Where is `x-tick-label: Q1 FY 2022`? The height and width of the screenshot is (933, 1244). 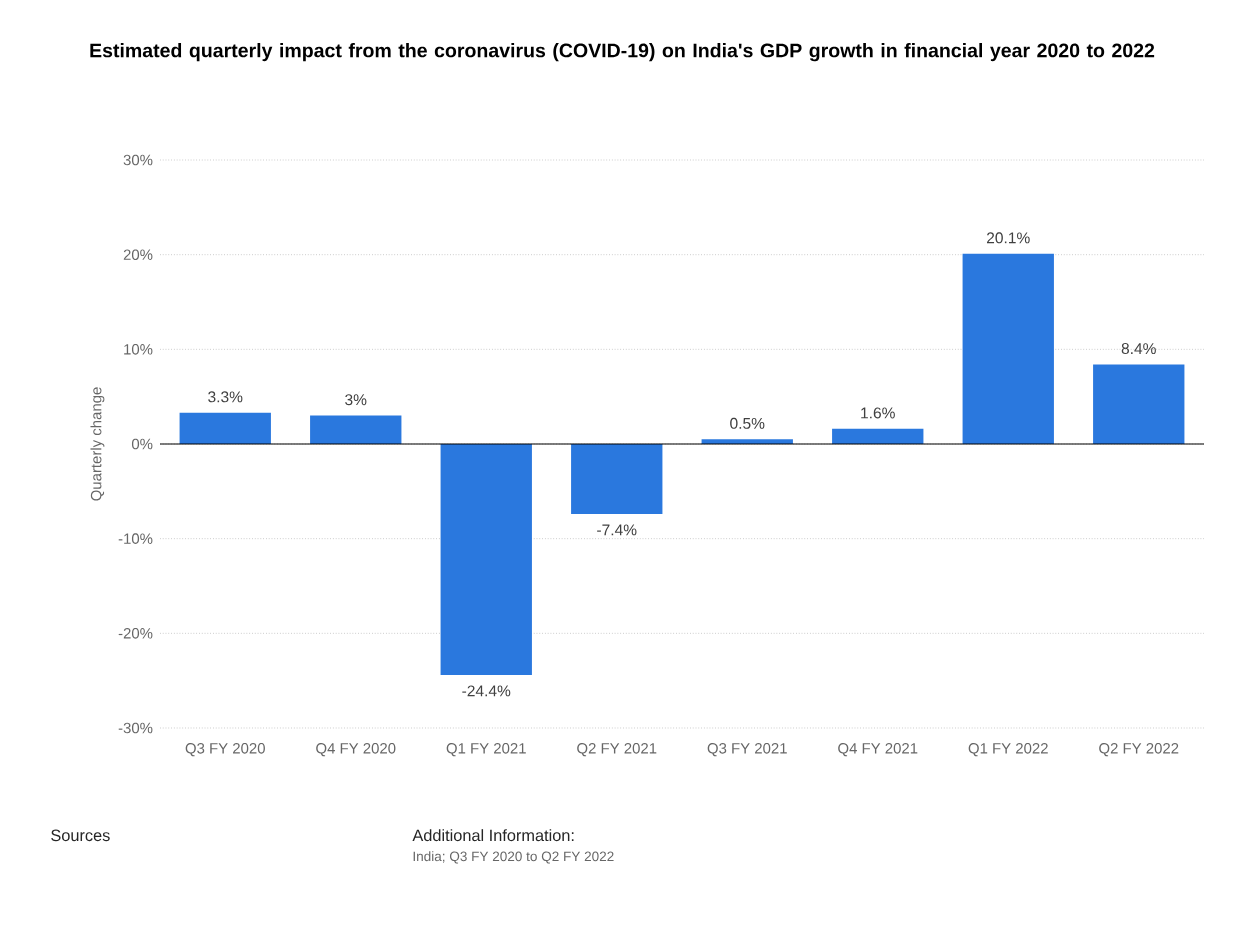
x-tick-label: Q1 FY 2022 is located at coordinates (1008, 750).